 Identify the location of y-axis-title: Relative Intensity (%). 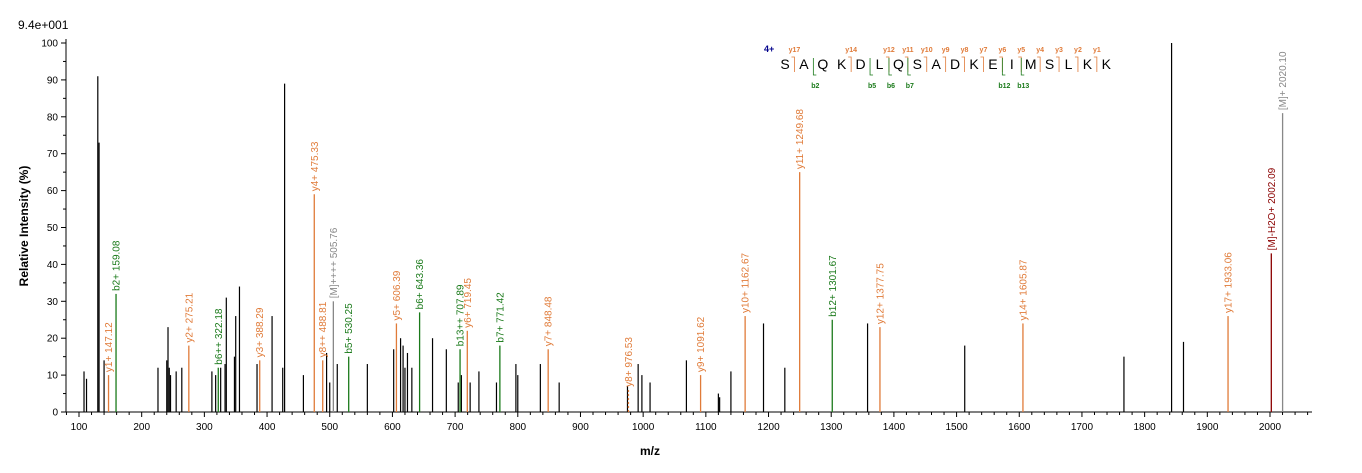
(24, 226).